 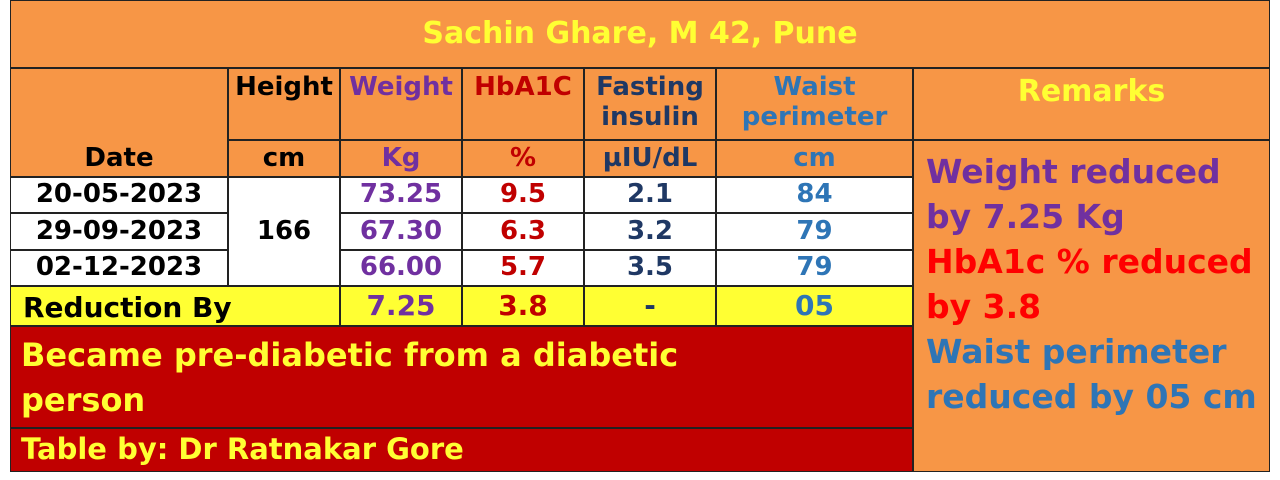 What do you see at coordinates (401, 268) in the screenshot?
I see `data-cell: 66.00` at bounding box center [401, 268].